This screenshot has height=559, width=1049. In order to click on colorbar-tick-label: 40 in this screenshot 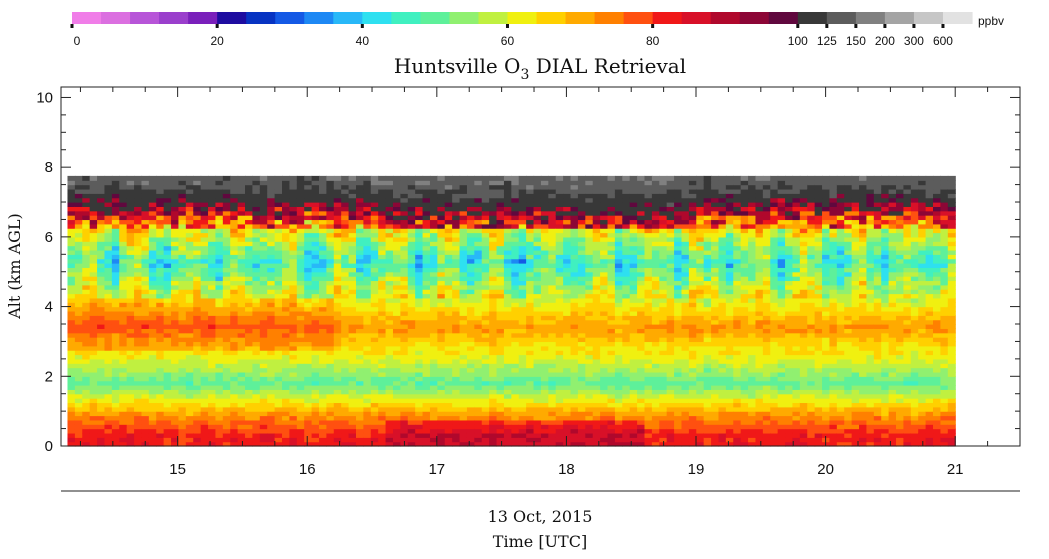, I will do `click(363, 41)`.